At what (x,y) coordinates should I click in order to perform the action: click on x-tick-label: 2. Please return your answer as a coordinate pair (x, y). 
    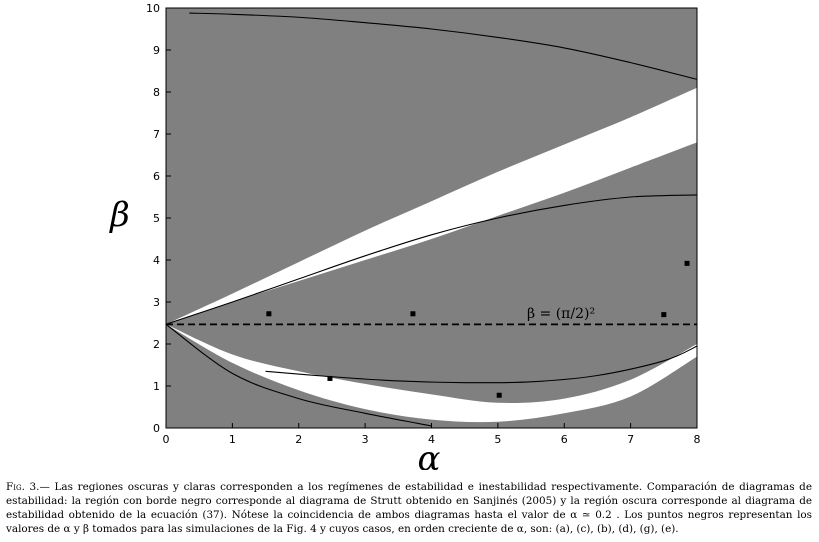
    Looking at the image, I should click on (298, 439).